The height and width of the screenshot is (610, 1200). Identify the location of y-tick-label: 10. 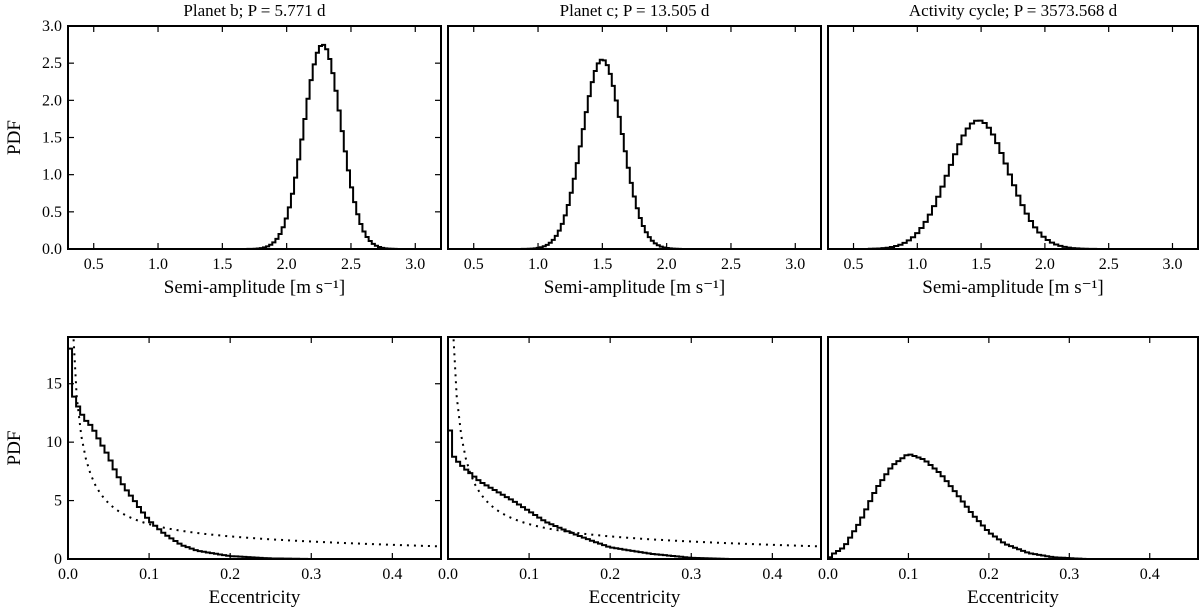
(54, 442).